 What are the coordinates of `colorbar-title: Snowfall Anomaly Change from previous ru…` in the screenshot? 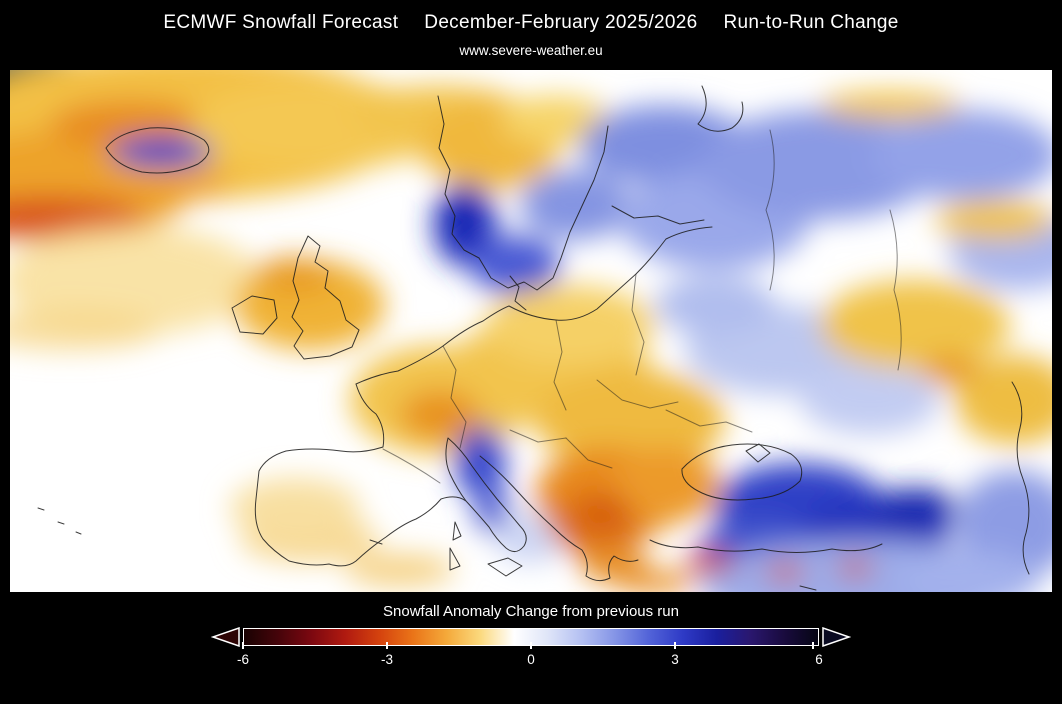 It's located at (531, 611).